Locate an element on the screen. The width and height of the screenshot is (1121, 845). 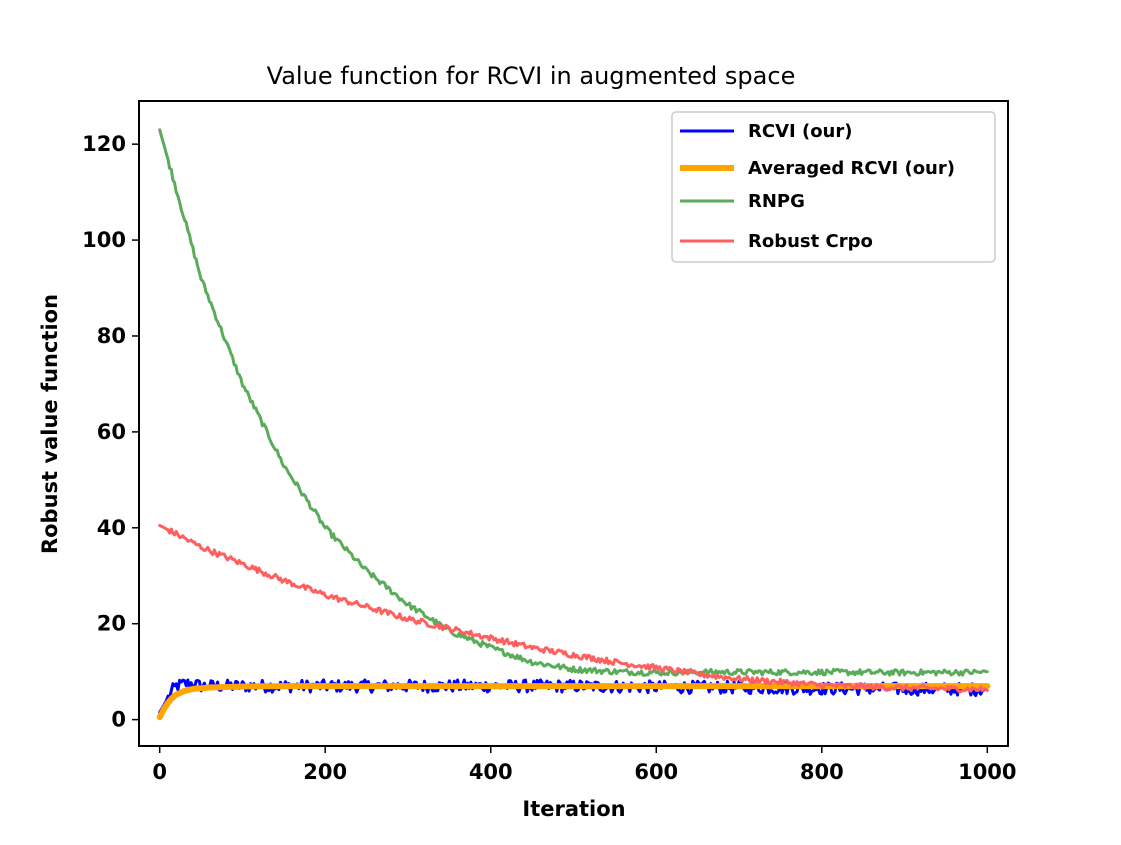
y-tick-label: 0 is located at coordinates (118, 720).